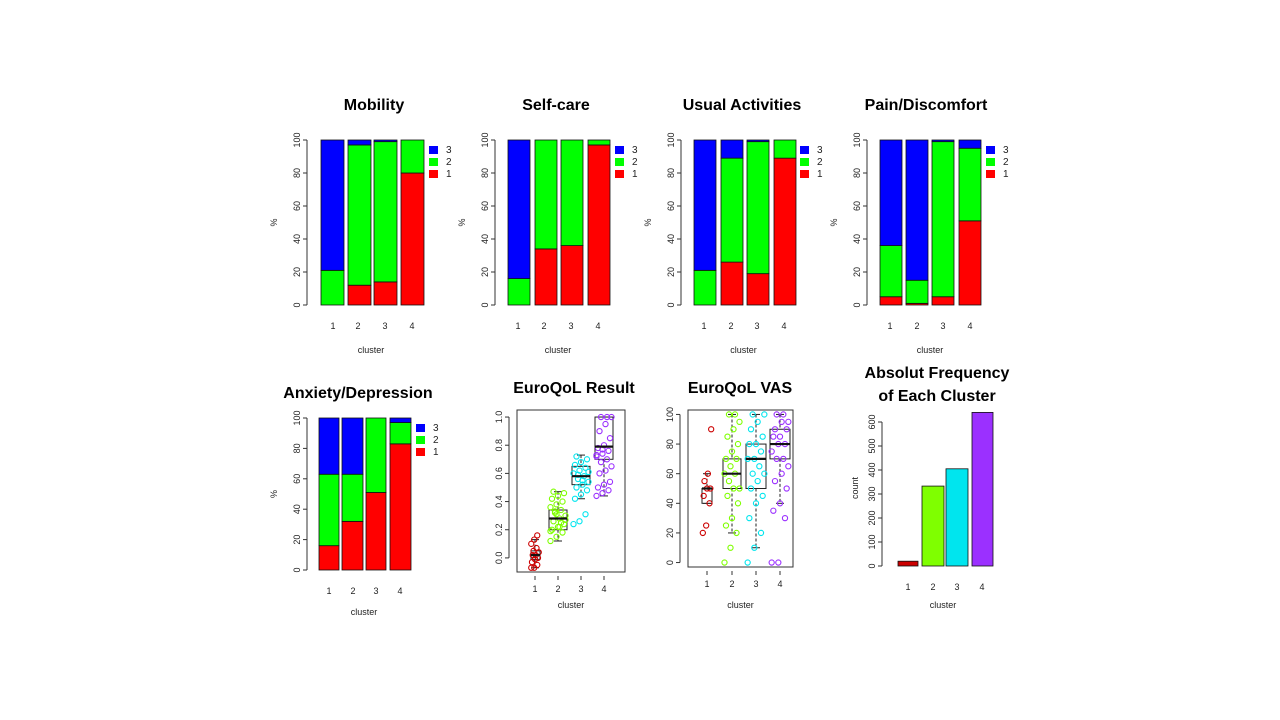  I want to click on eqvas-x-tick-label: 2, so click(731, 584).